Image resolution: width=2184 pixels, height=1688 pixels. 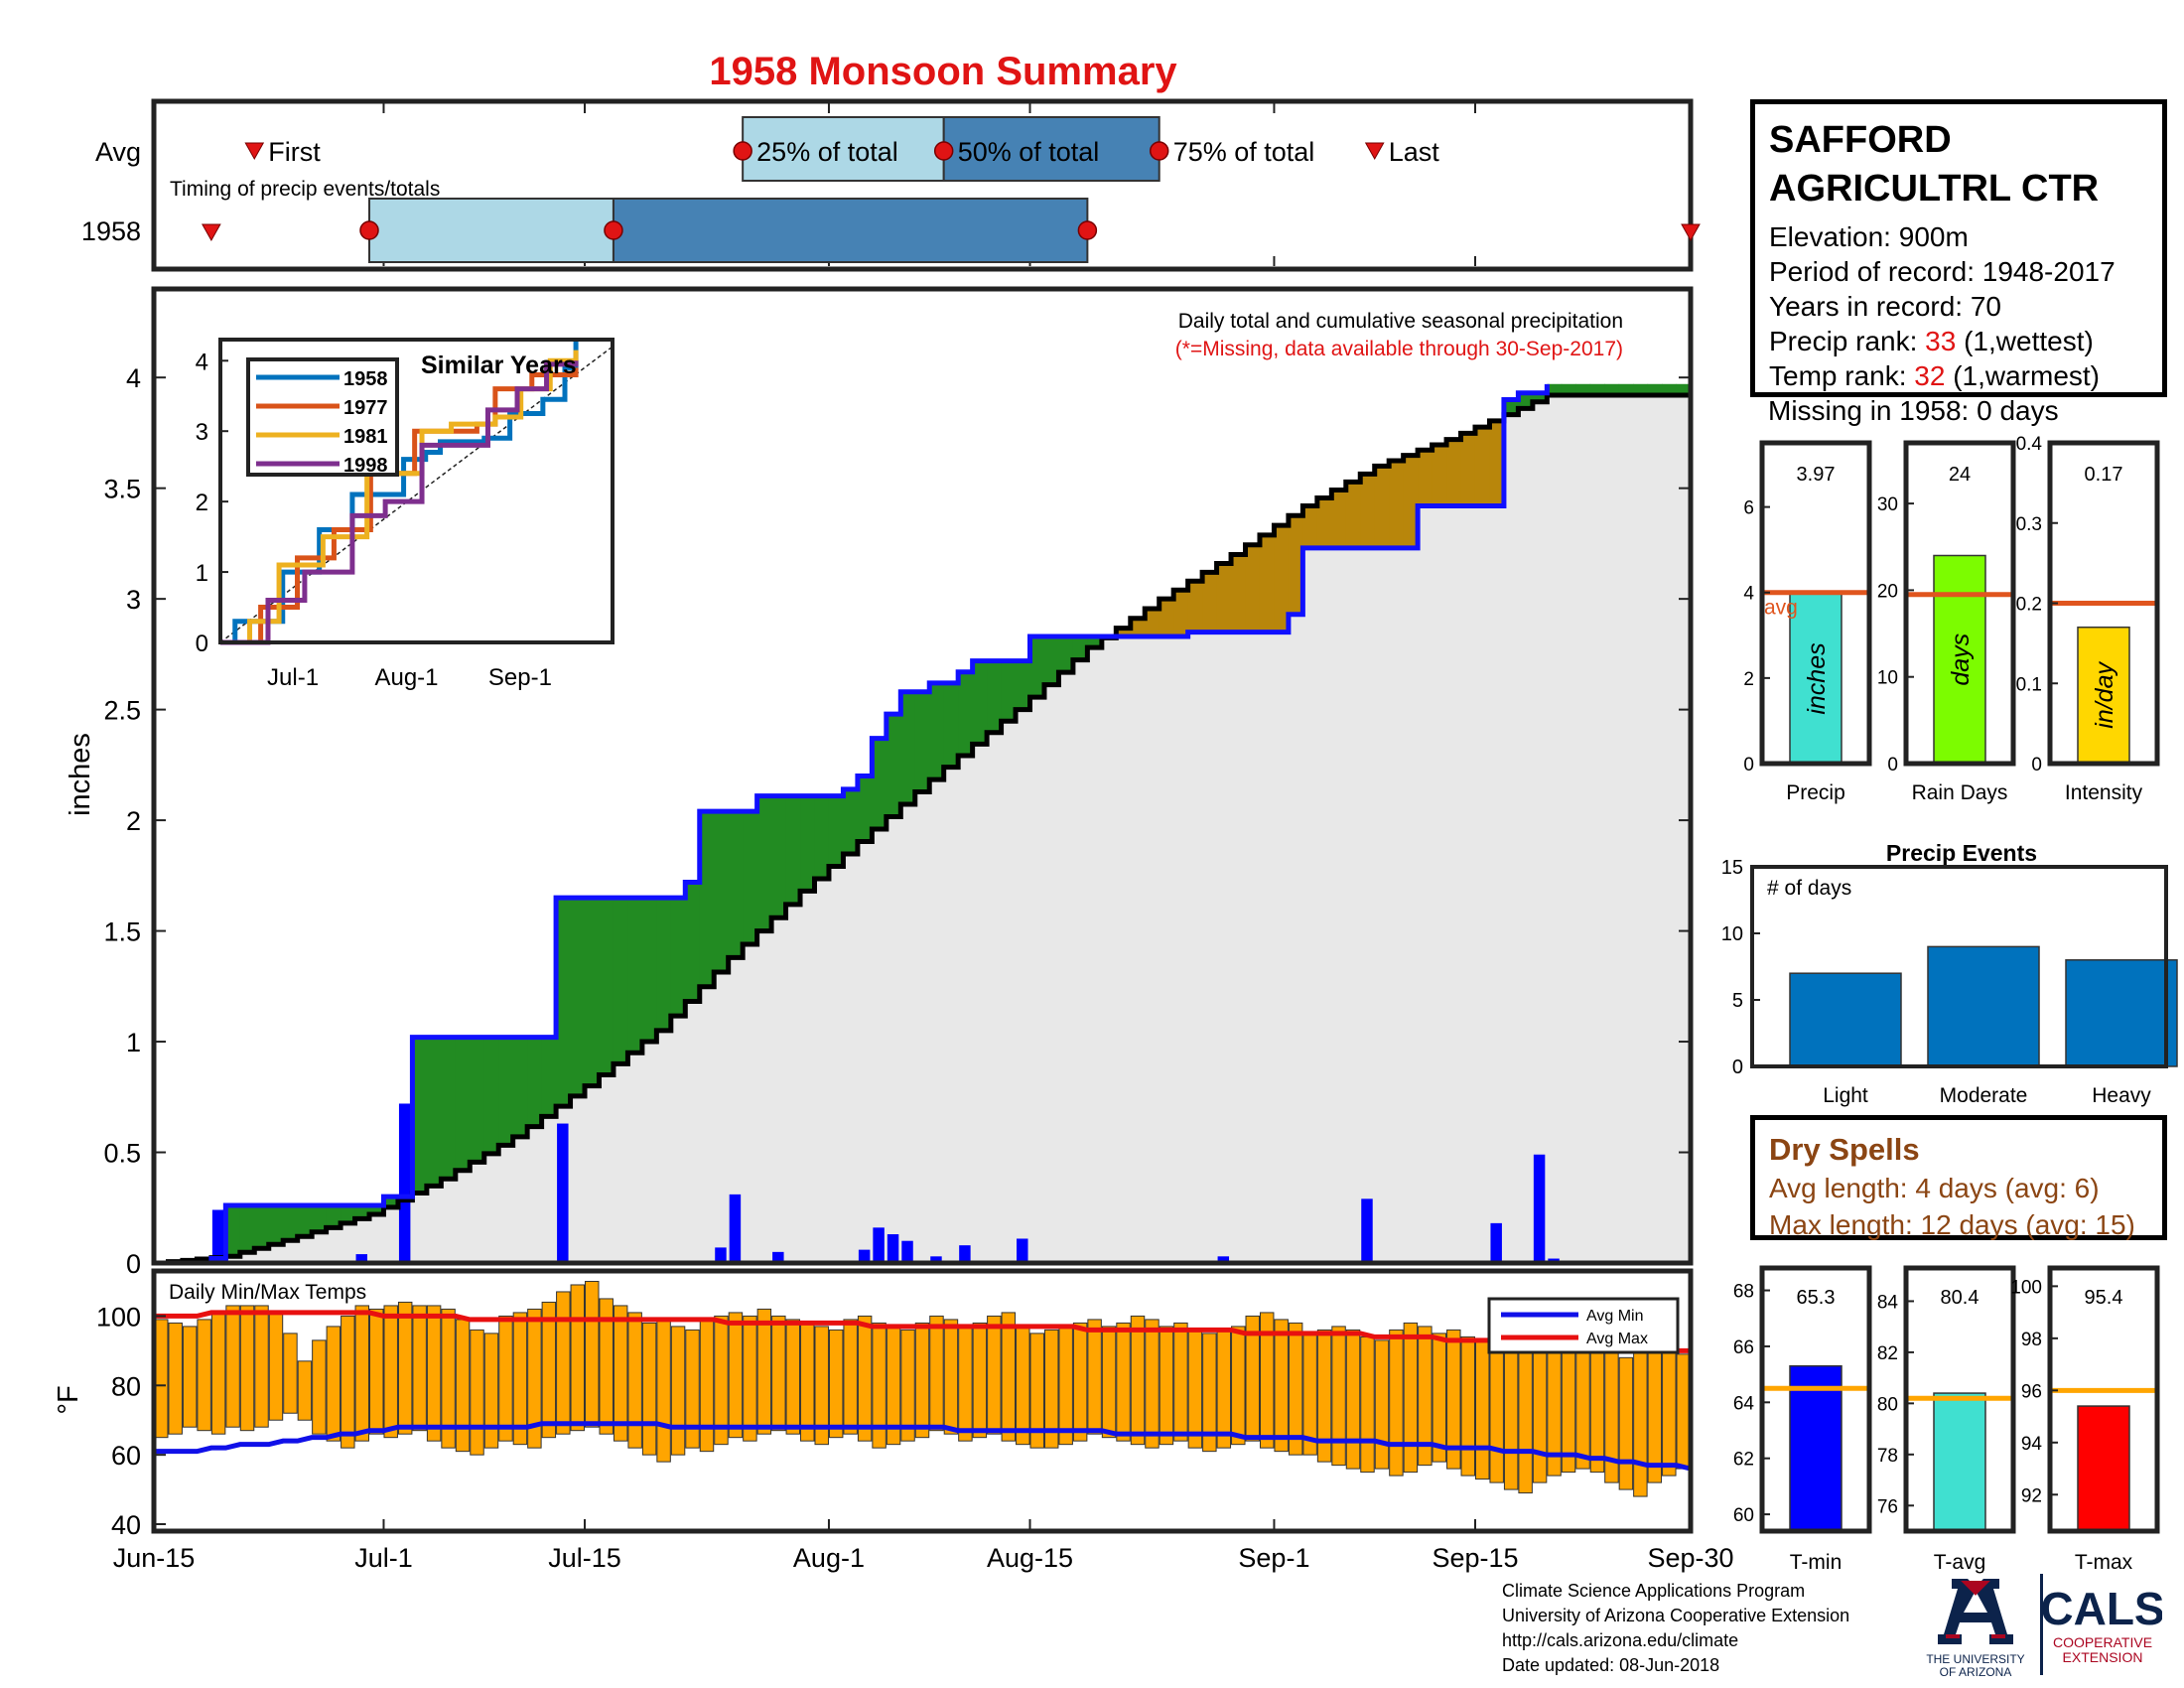 I want to click on year-first-marker, so click(x=211, y=232).